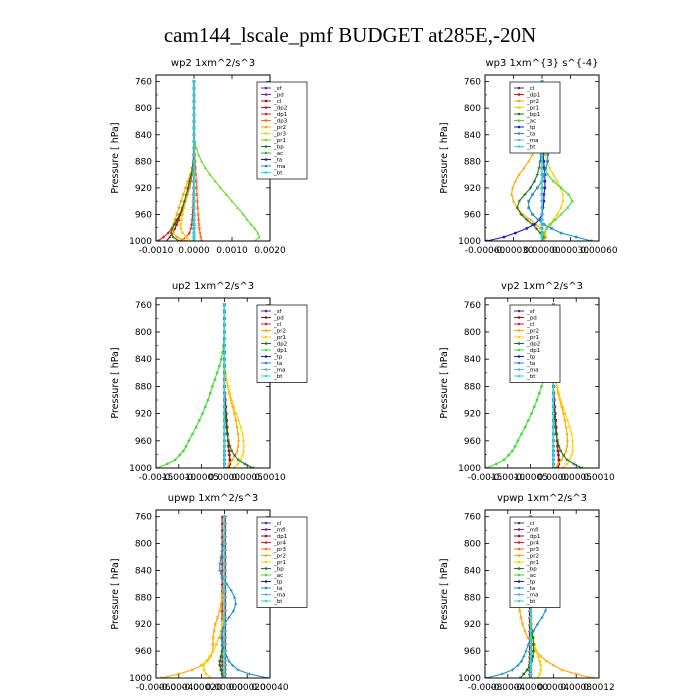  I want to click on legend-label: _ma, so click(532, 596).